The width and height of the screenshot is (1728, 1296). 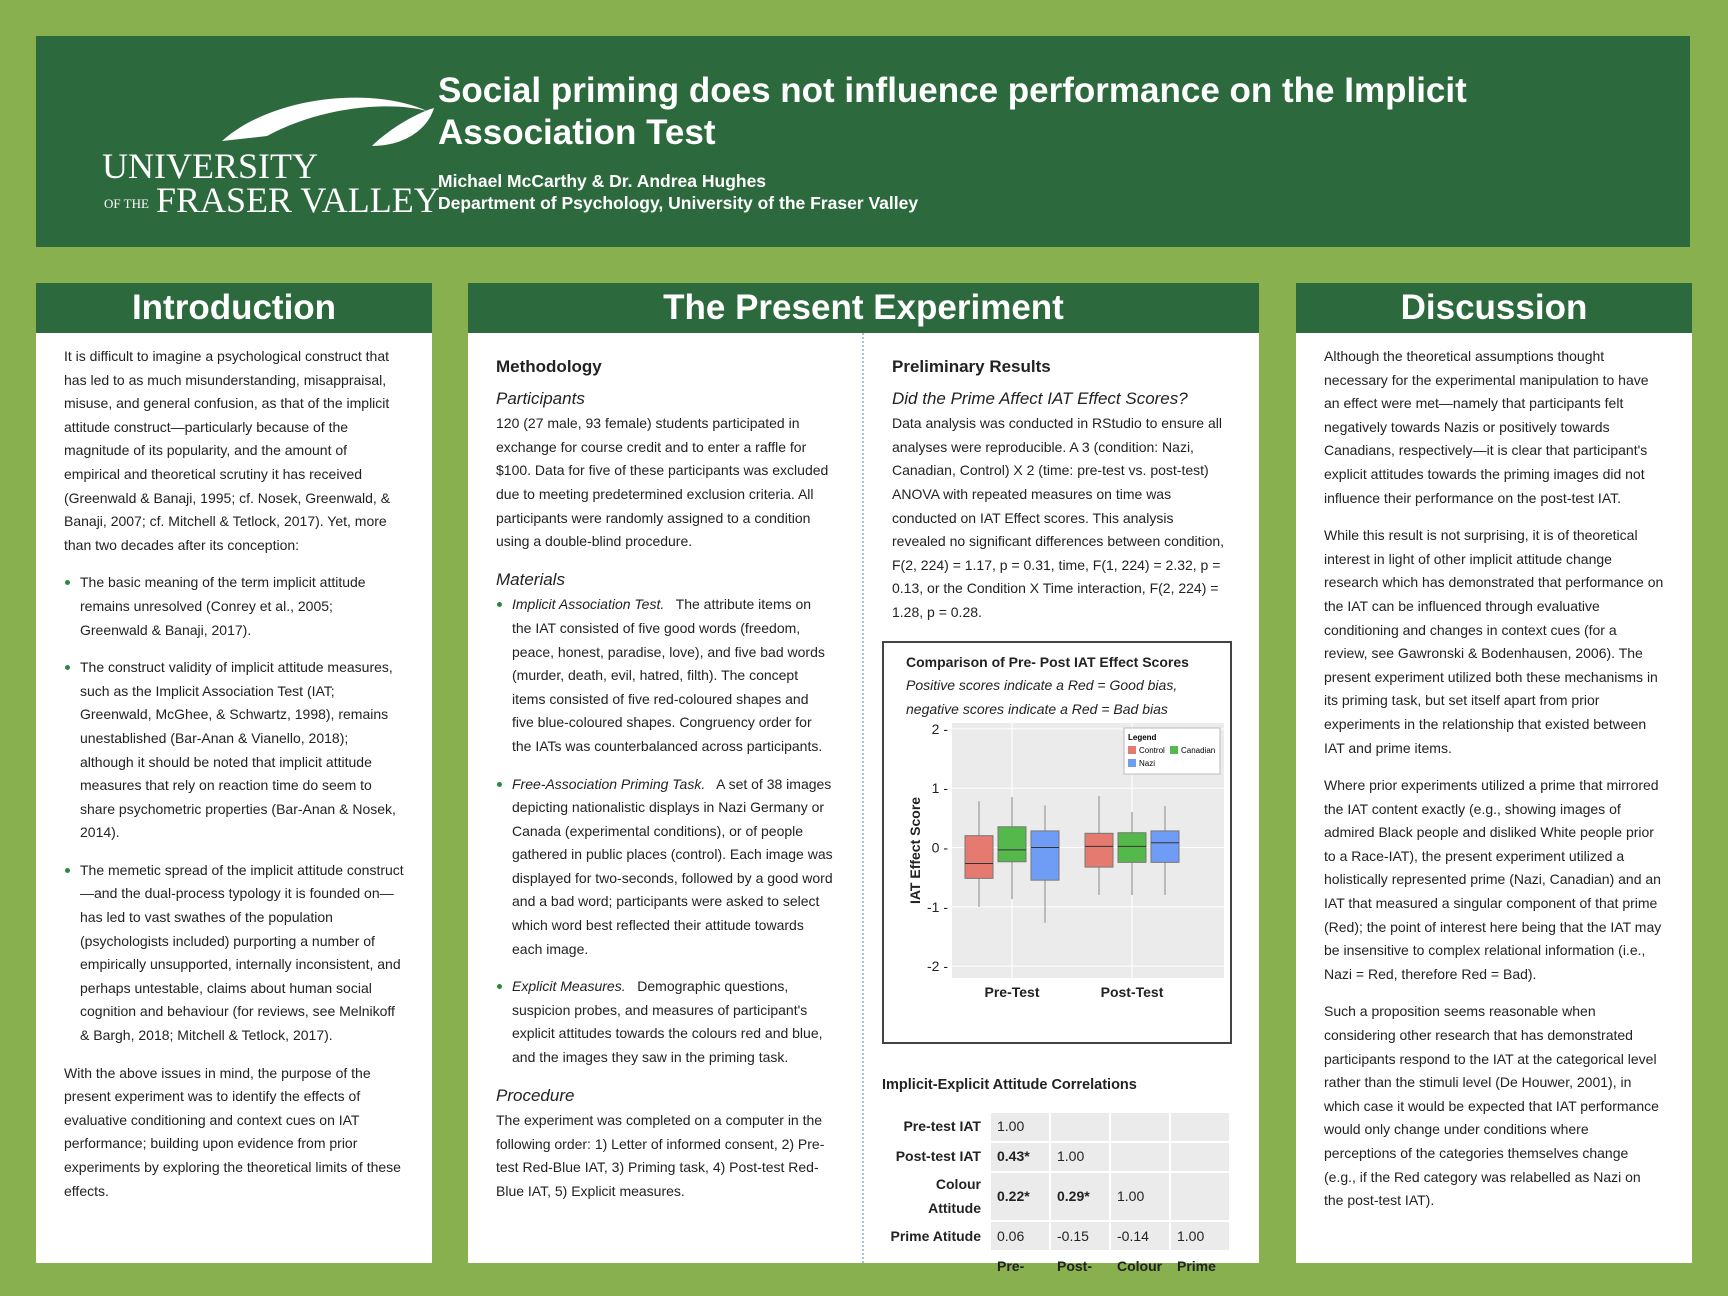 I want to click on column-header: Pre-, so click(x=1011, y=1265).